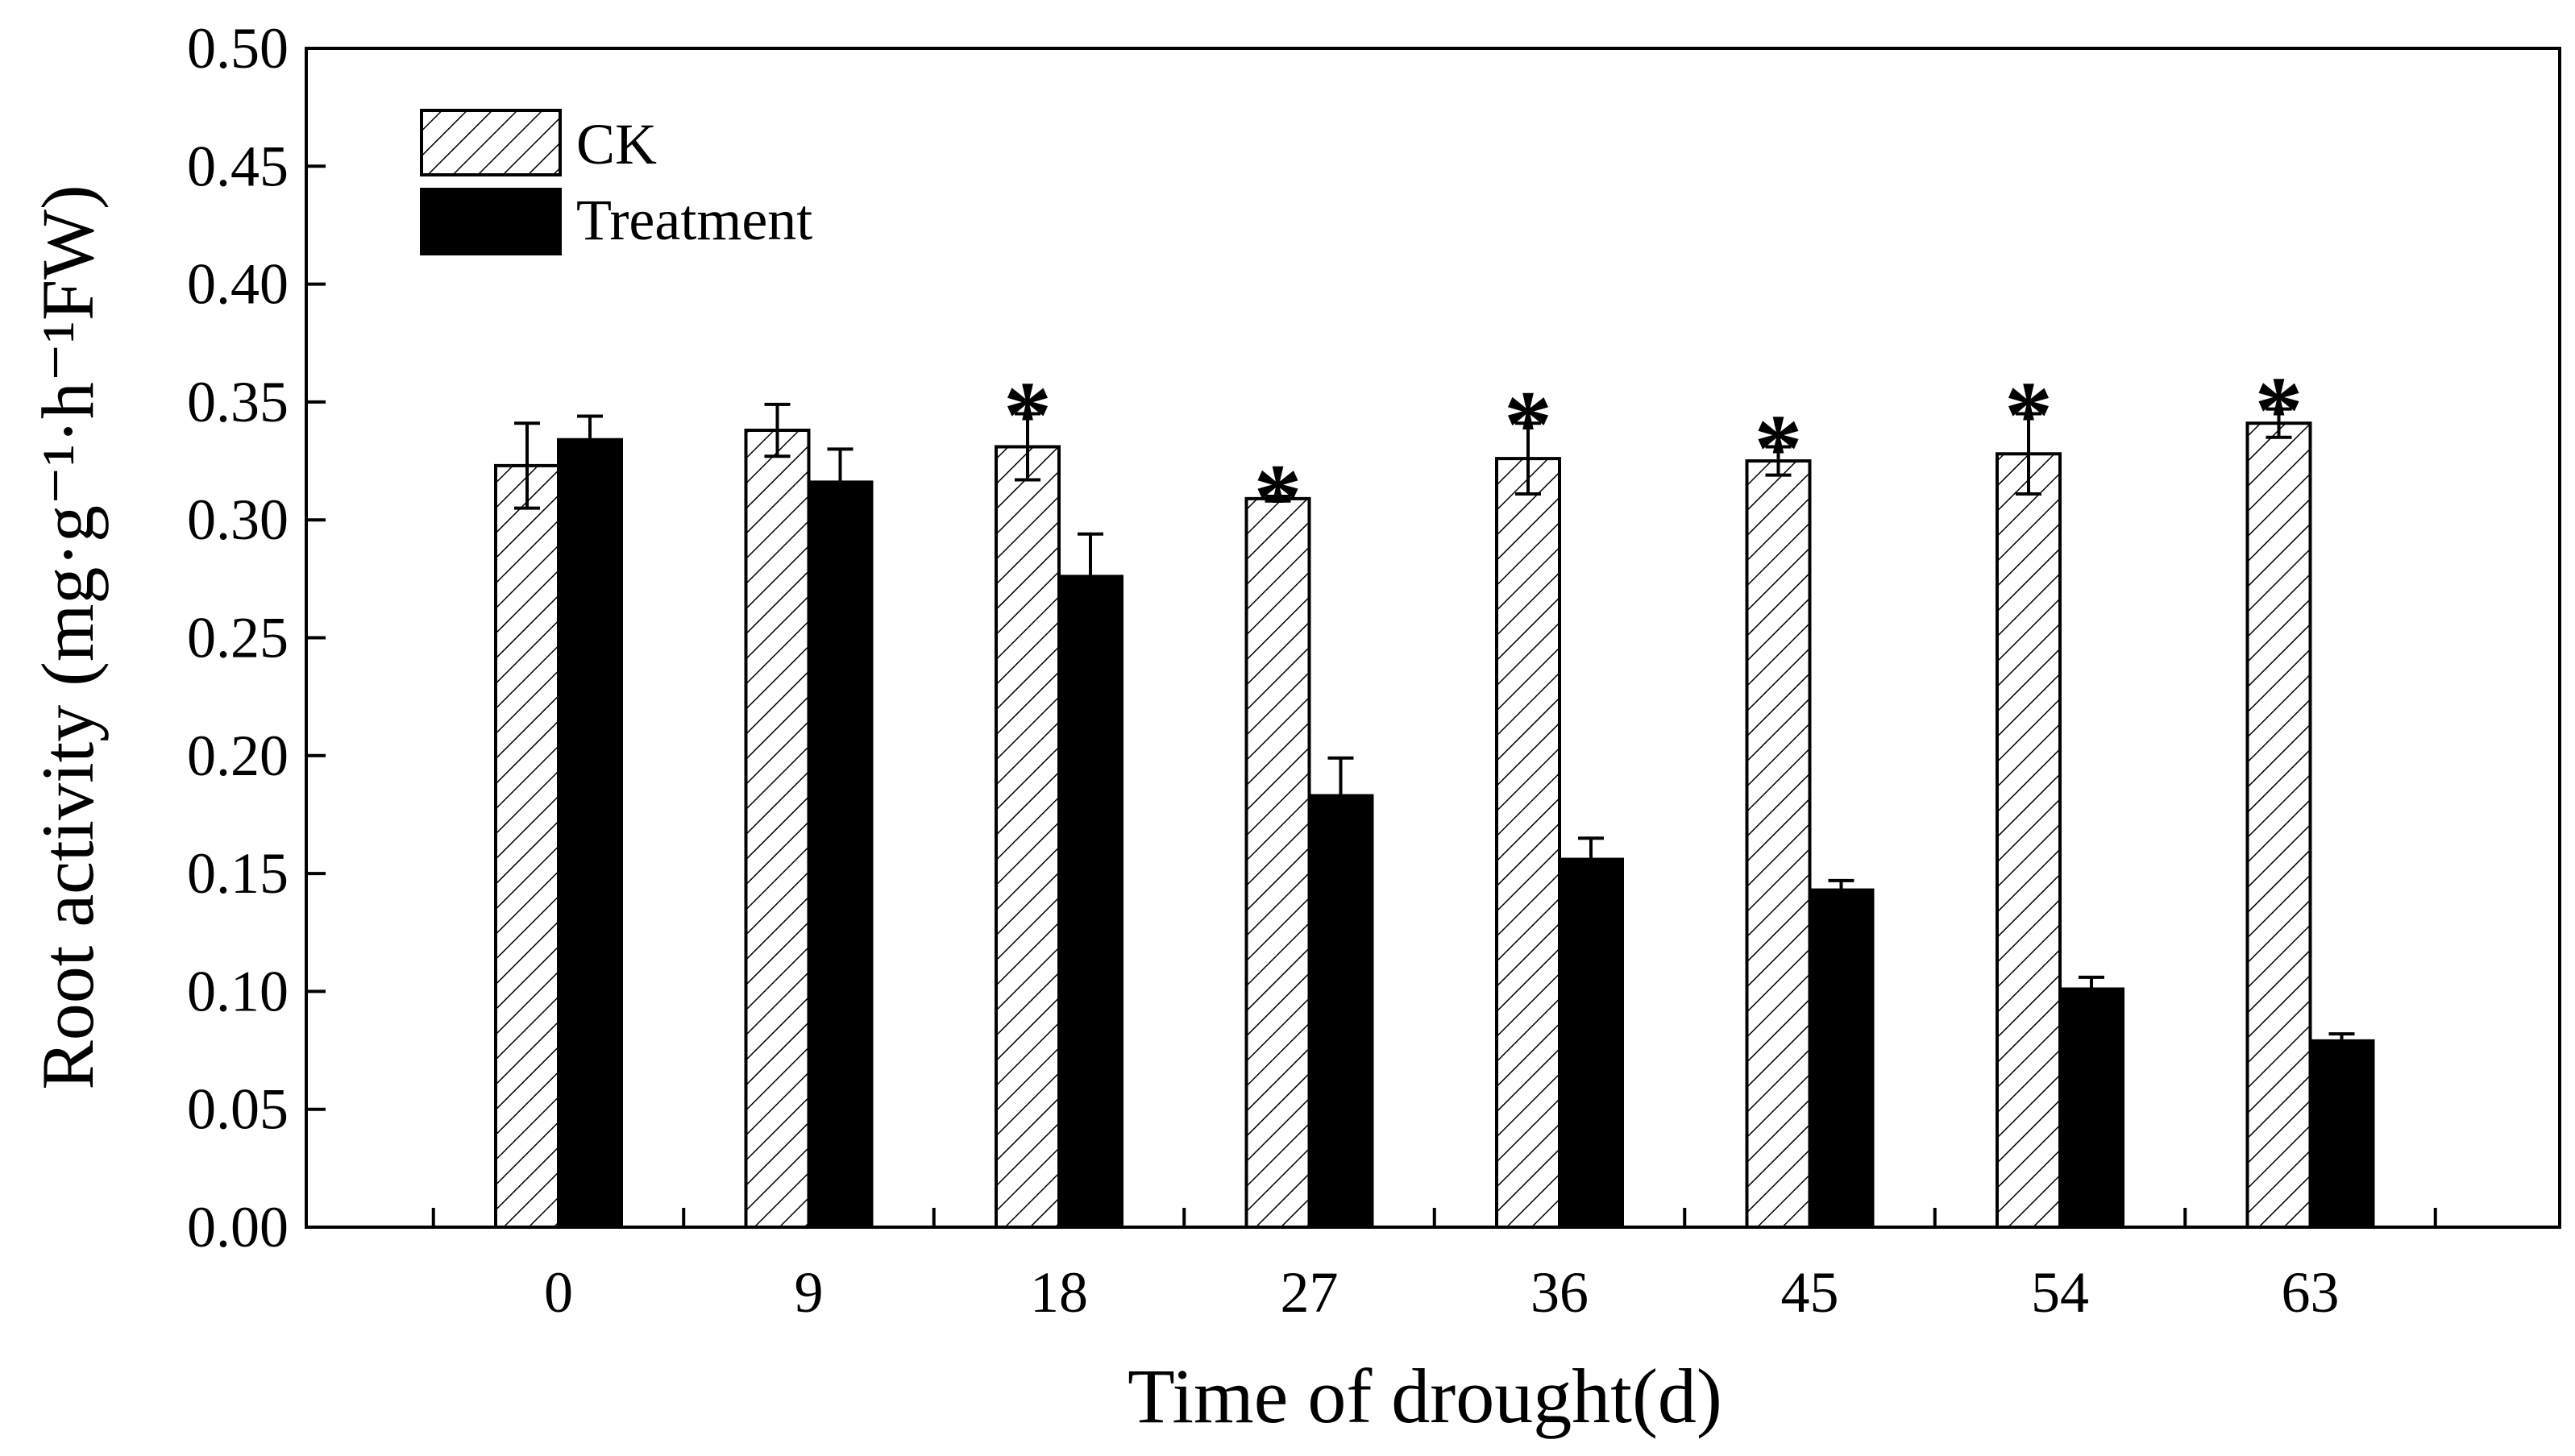 This screenshot has height=1456, width=2575. Describe the element at coordinates (1059, 1292) in the screenshot. I see `x-tick-label: 18` at that location.